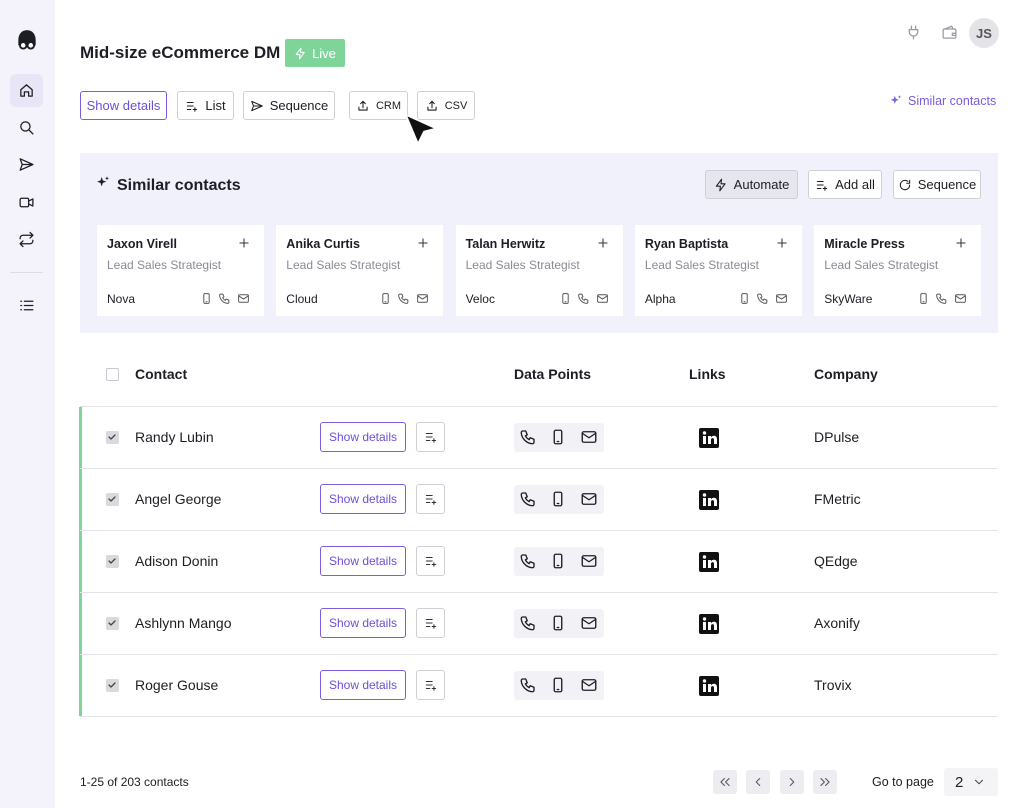 This screenshot has width=1024, height=808. Describe the element at coordinates (837, 437) in the screenshot. I see `company-name: DPulse` at that location.